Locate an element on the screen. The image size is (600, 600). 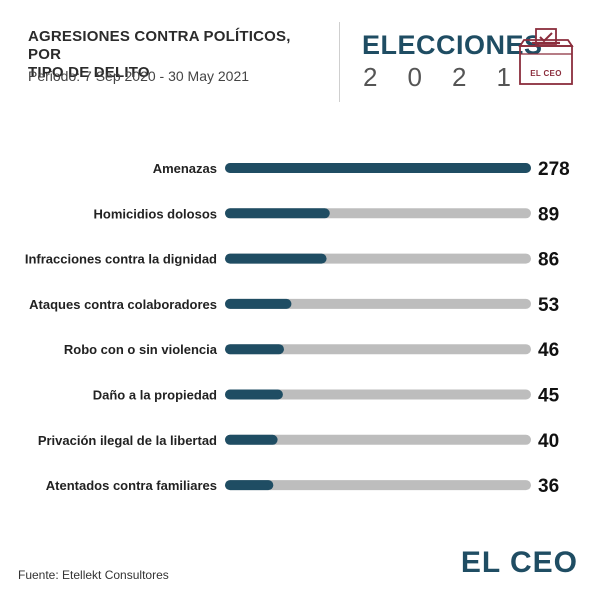
bar-row: Ataques contra colaboradores 53 is located at coordinates (294, 305).